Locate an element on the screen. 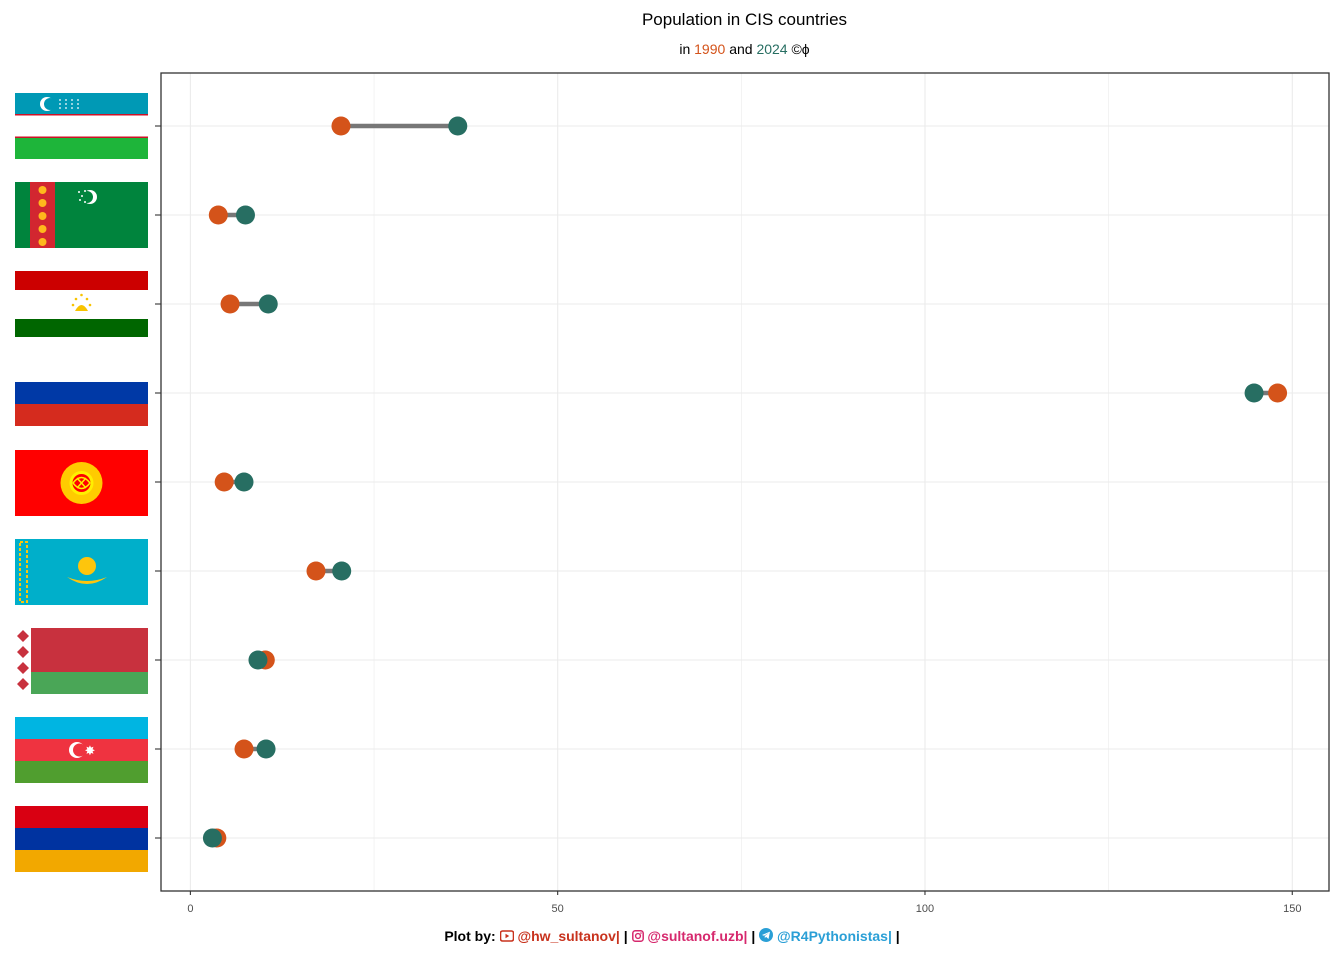 The width and height of the screenshot is (1344, 960). subtitle-year-2024: 2024 is located at coordinates (772, 49).